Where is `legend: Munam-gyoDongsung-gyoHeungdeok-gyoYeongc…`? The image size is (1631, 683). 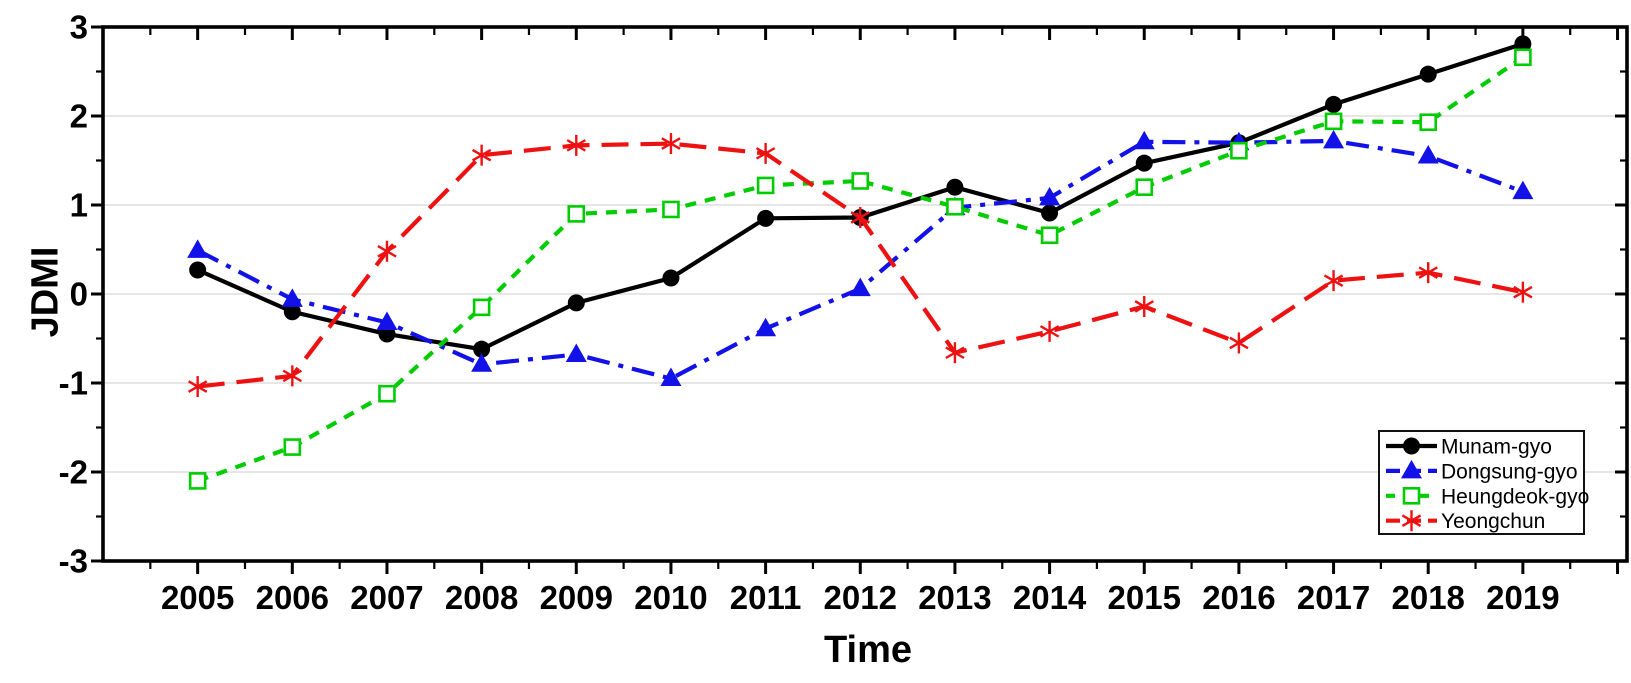 legend: Munam-gyoDongsung-gyoHeungdeok-gyoYeongc… is located at coordinates (1483, 482).